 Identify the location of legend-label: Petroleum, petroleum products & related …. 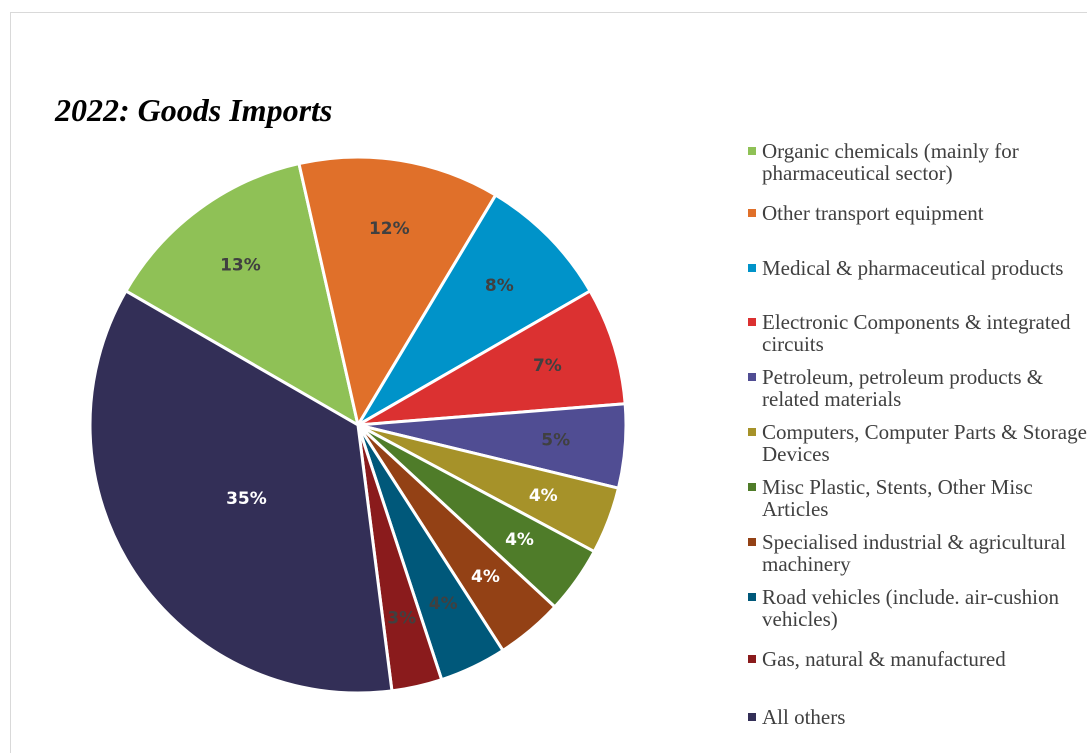
(903, 388).